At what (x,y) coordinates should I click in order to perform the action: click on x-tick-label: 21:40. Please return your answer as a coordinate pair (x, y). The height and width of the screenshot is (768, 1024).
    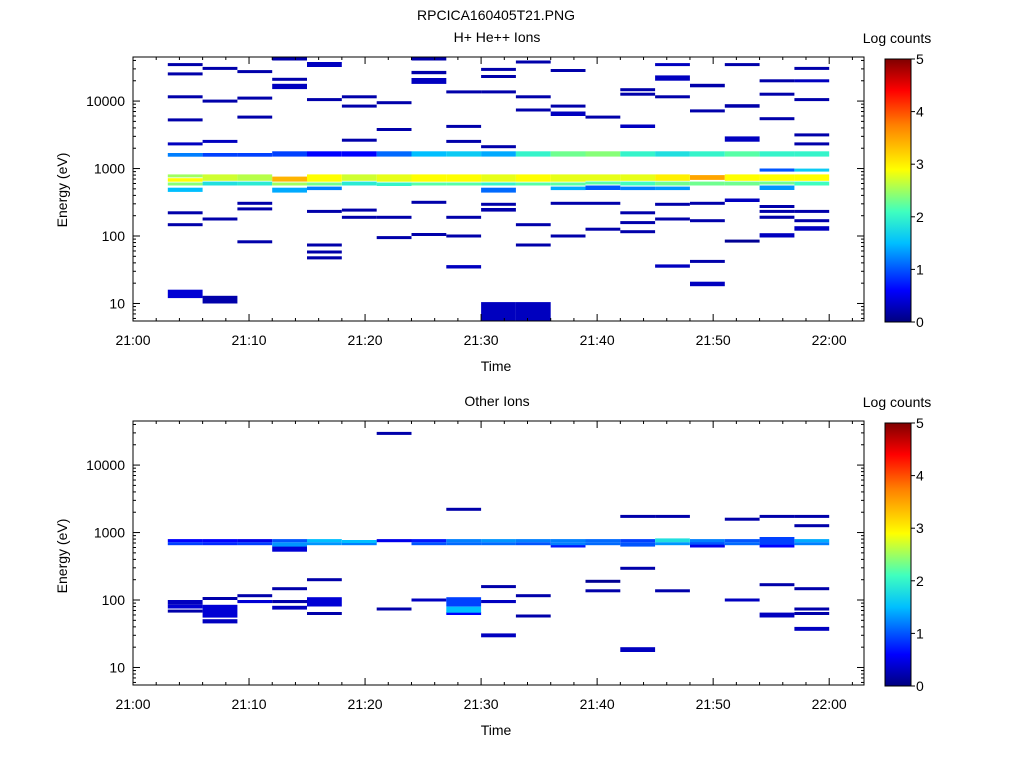
    Looking at the image, I should click on (597, 340).